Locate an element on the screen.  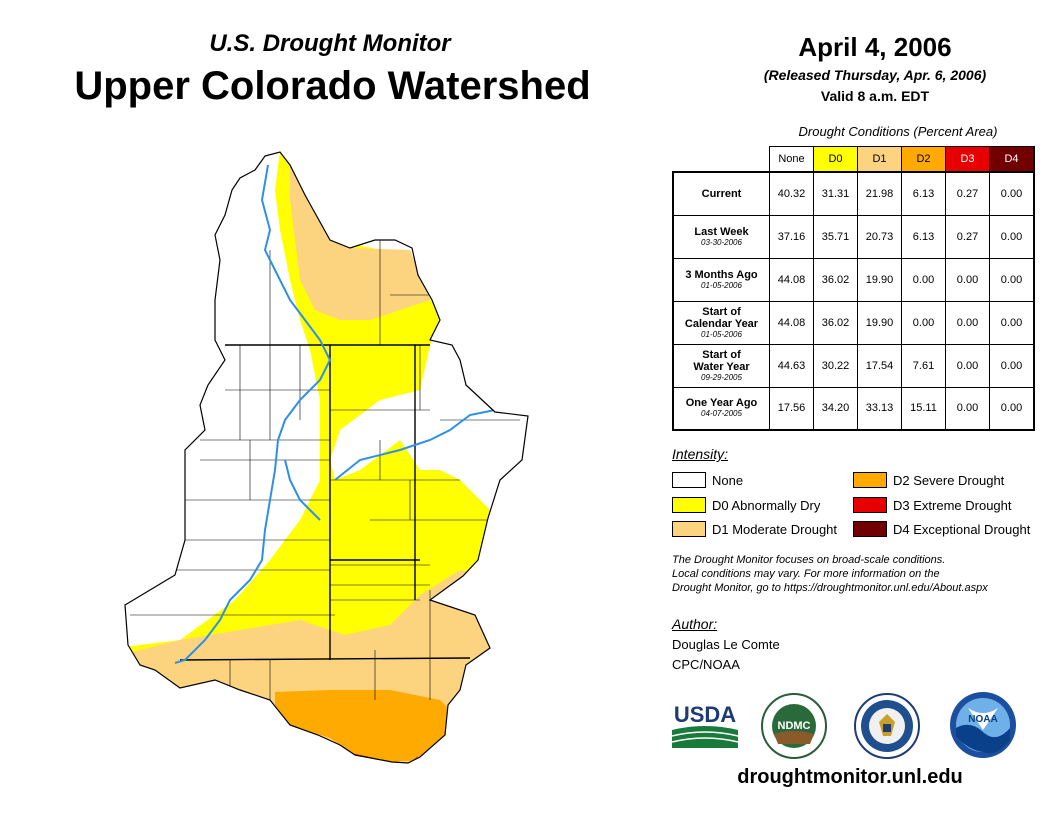
legend-swatch-none is located at coordinates (689, 480).